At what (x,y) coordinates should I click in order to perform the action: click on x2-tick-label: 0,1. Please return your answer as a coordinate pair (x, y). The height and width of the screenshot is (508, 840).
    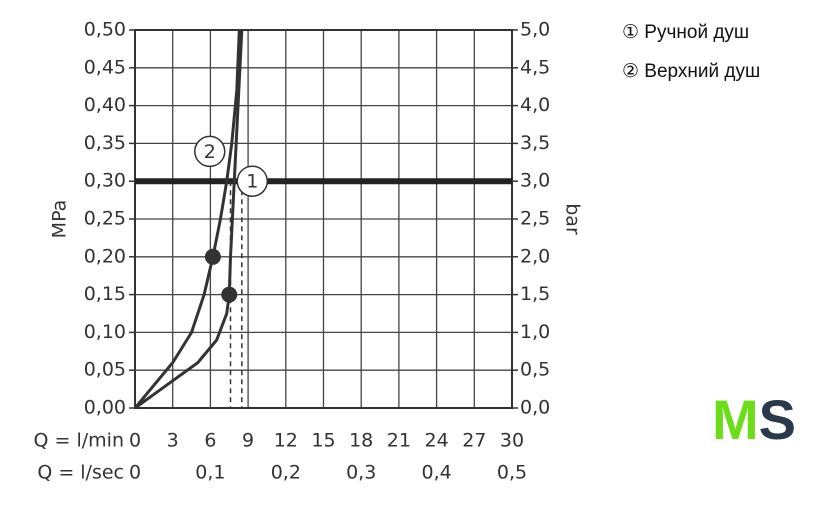
    Looking at the image, I should click on (210, 473).